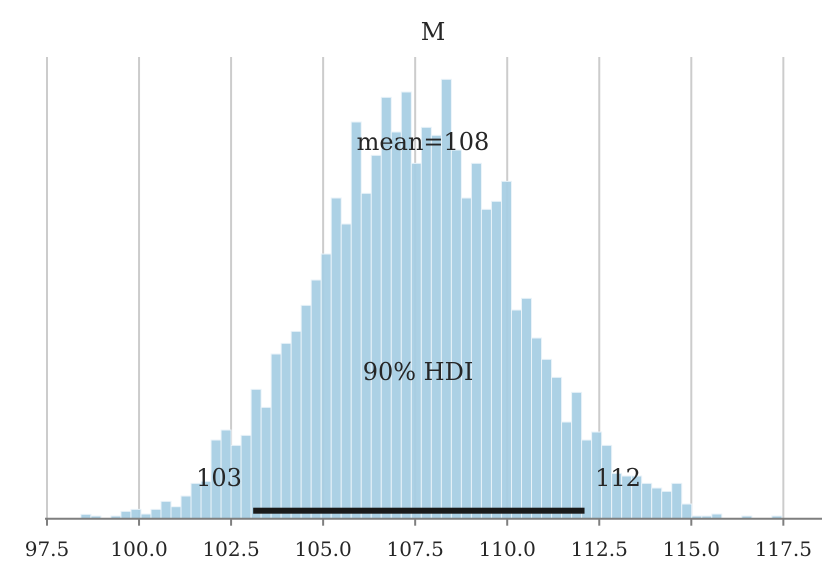  What do you see at coordinates (599, 549) in the screenshot?
I see `x-tick-label: 112.5` at bounding box center [599, 549].